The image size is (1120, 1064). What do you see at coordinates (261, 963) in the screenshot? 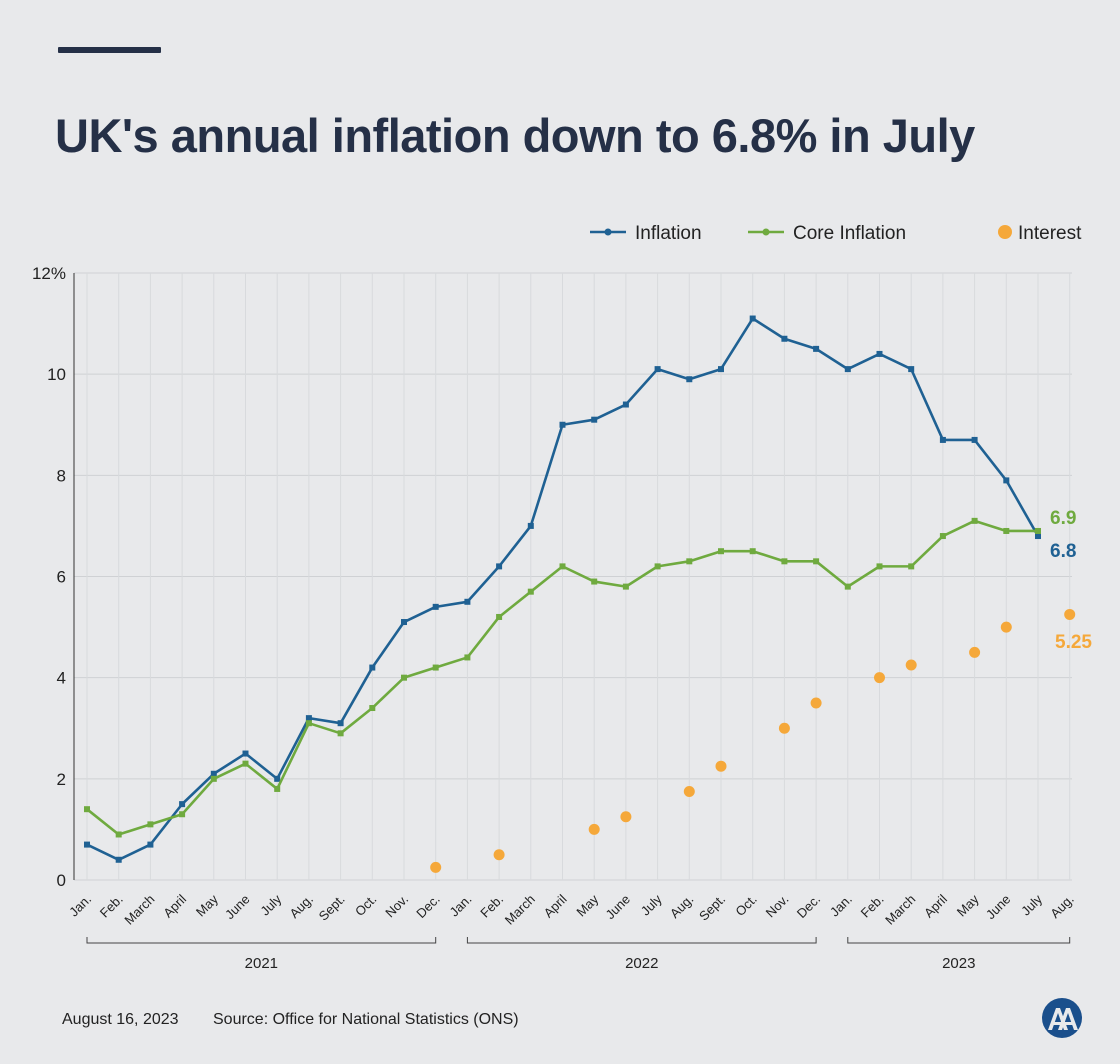
I see `year-label: 2021` at bounding box center [261, 963].